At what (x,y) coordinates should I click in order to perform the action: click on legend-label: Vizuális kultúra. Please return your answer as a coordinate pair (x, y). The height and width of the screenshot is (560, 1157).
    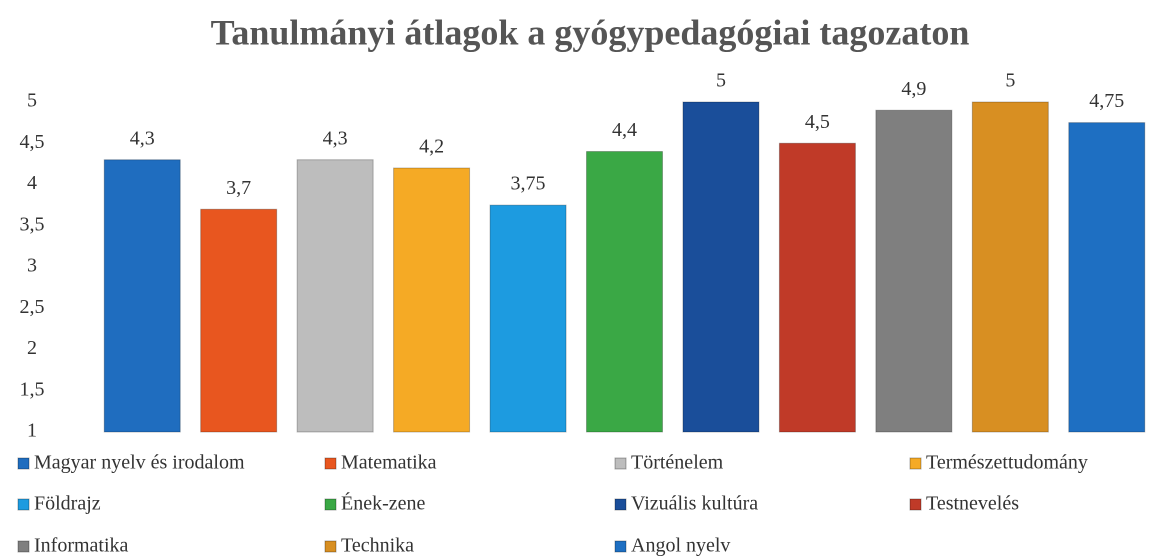
    Looking at the image, I should click on (694, 504).